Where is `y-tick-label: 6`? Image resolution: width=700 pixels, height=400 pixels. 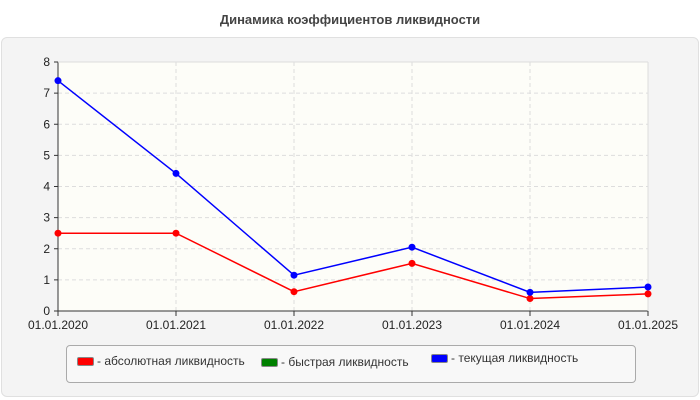 y-tick-label: 6 is located at coordinates (46, 124).